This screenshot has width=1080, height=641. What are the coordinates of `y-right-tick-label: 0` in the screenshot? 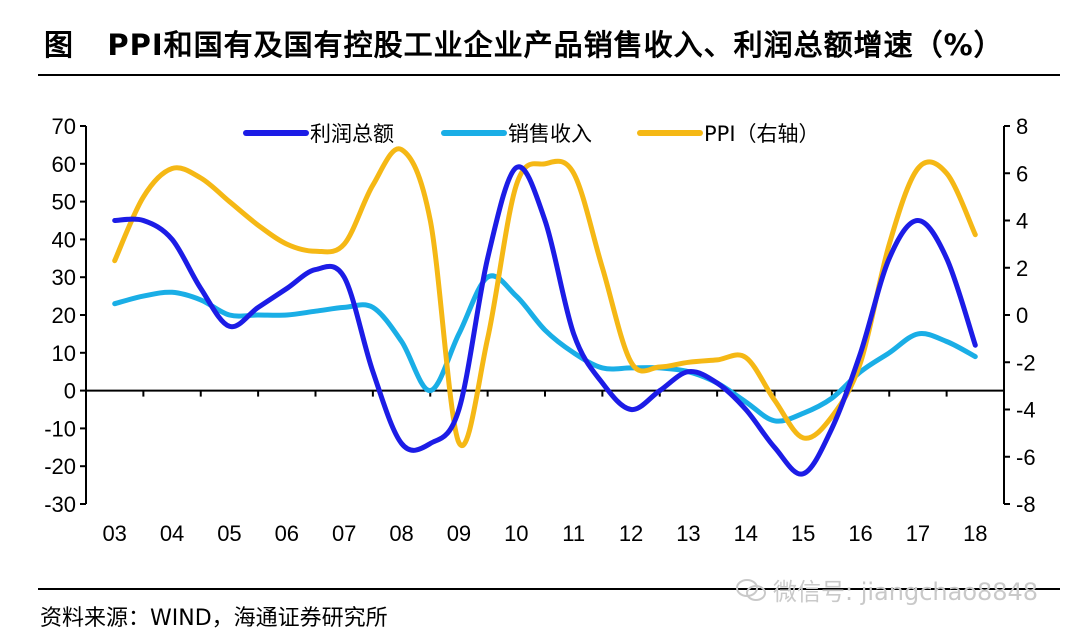 It's located at (1022, 315).